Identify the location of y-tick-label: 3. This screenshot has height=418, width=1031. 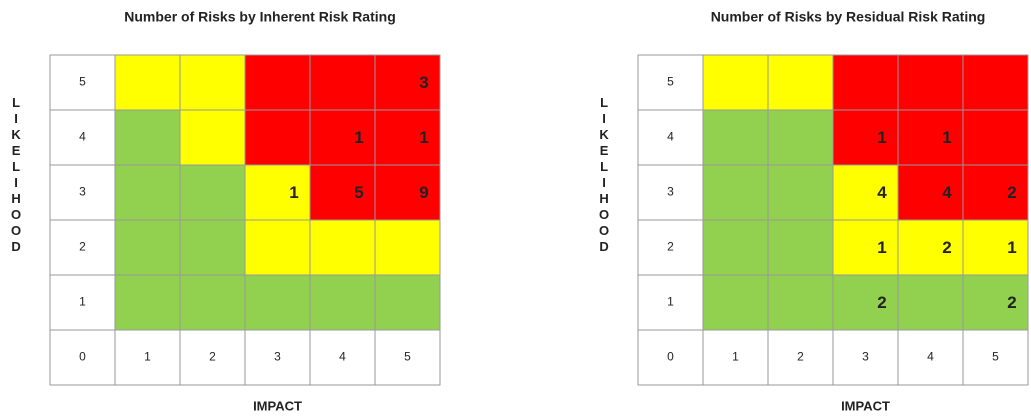
(82, 192).